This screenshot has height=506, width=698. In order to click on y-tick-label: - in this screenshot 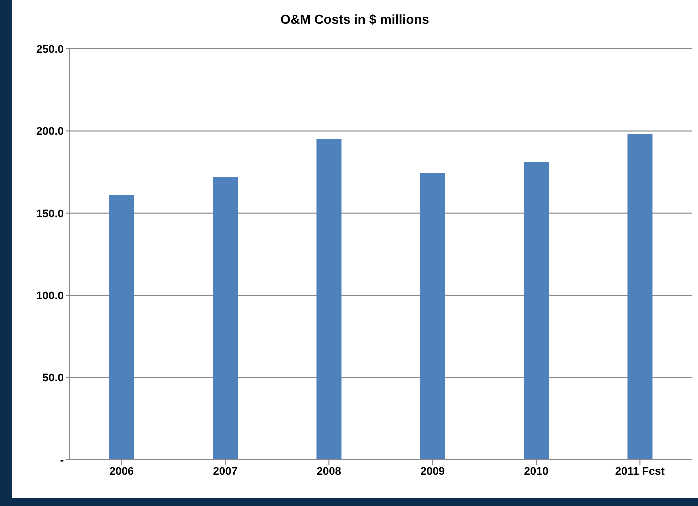, I will do `click(62, 460)`.